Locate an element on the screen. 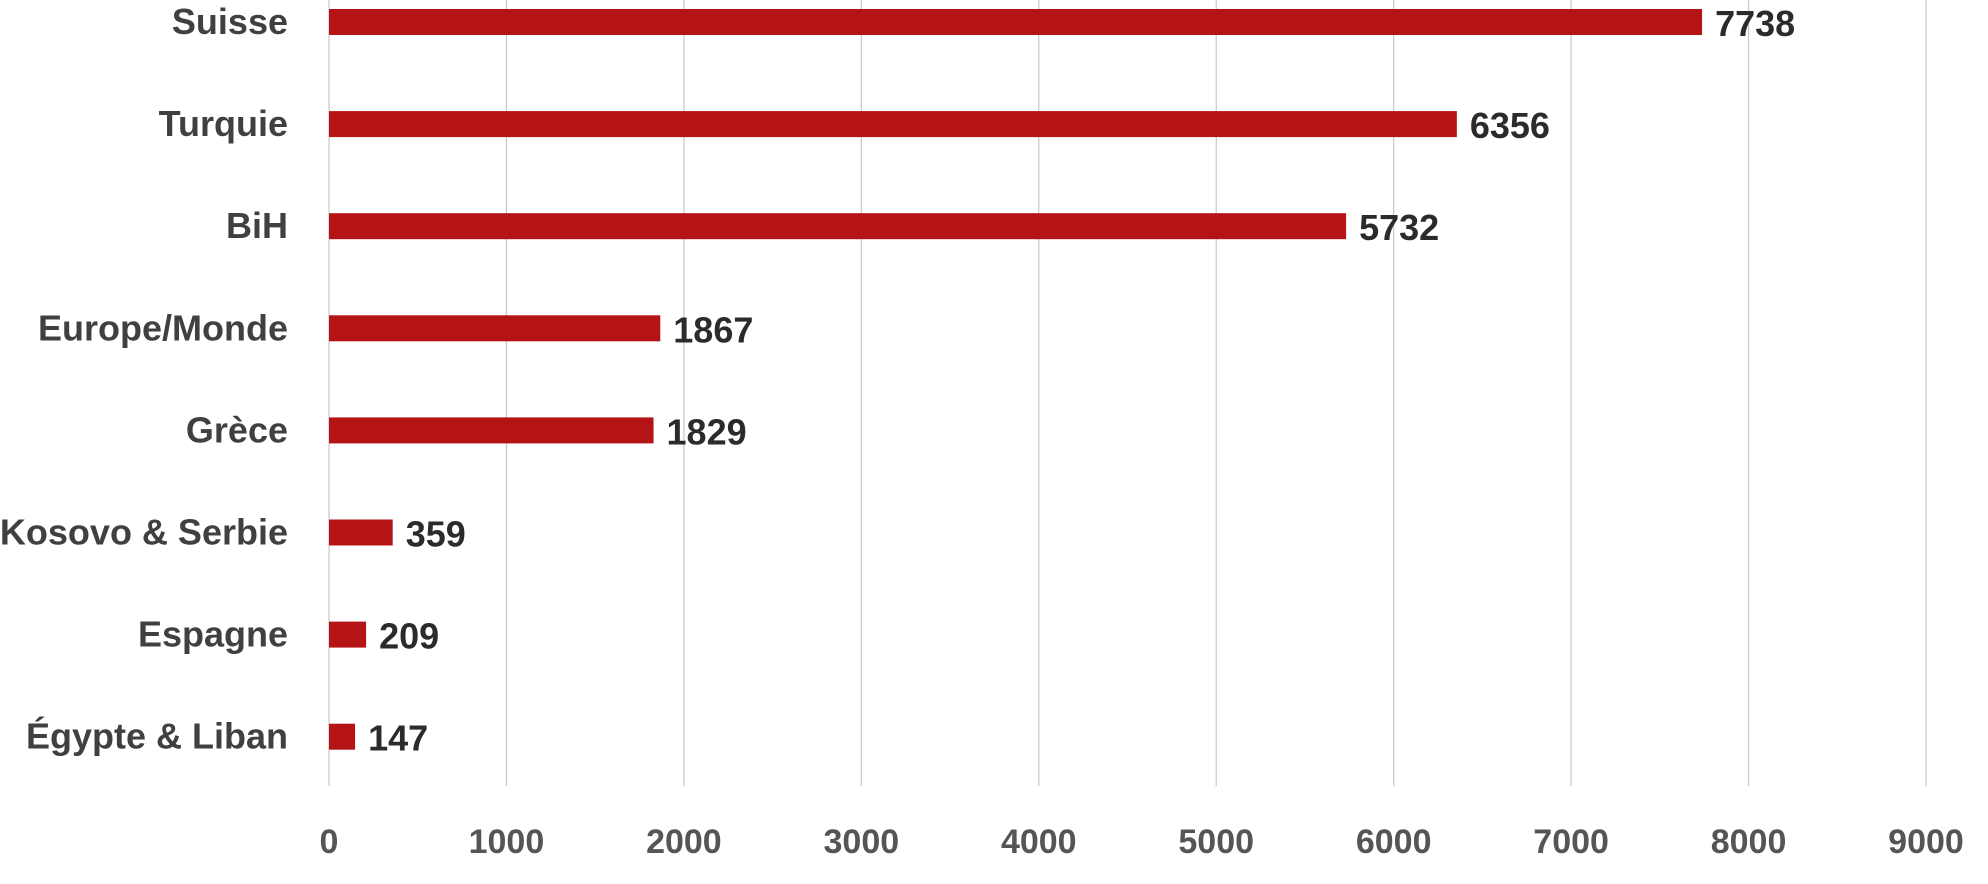 This screenshot has height=884, width=1988. category-label-3: BiH is located at coordinates (257, 225).